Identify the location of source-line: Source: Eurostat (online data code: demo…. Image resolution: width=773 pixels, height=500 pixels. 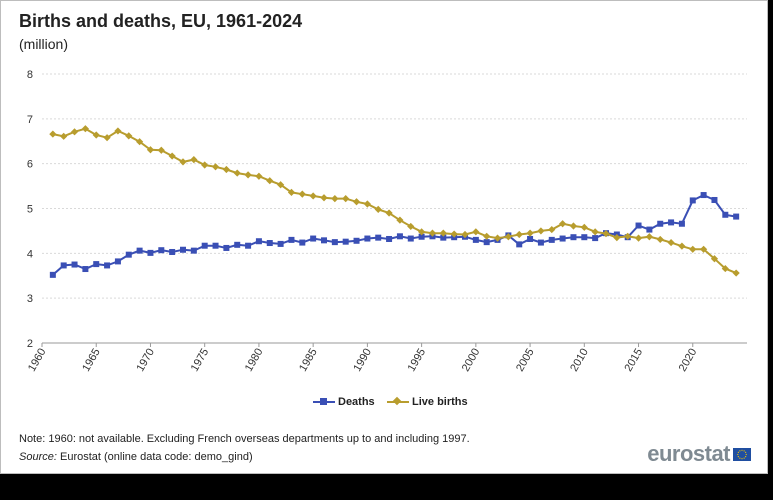
(136, 457).